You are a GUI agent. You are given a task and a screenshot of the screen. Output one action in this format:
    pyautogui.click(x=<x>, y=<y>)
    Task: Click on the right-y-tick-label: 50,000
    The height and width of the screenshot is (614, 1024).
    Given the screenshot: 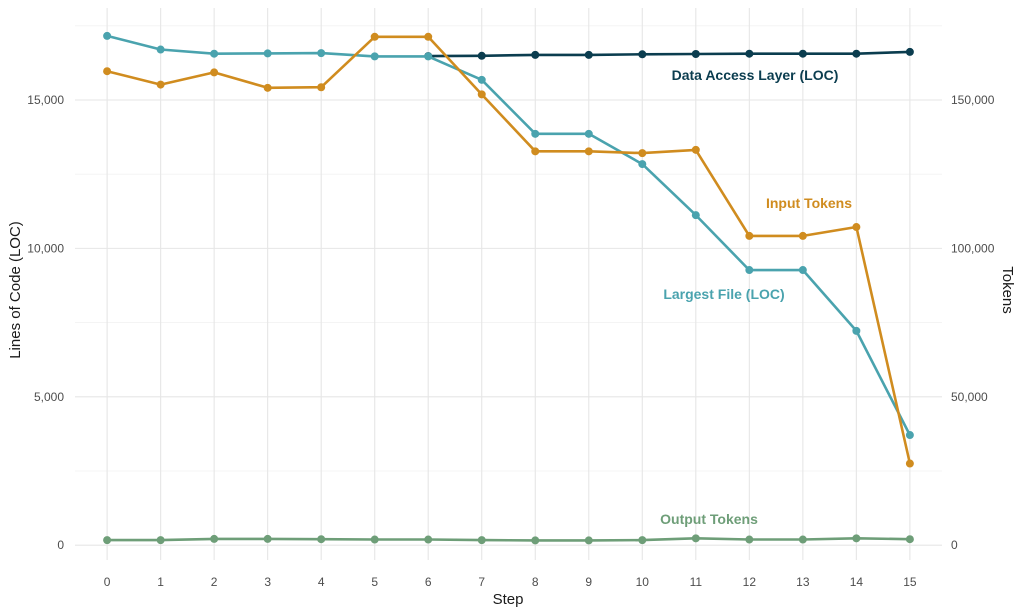 What is the action you would take?
    pyautogui.click(x=969, y=397)
    